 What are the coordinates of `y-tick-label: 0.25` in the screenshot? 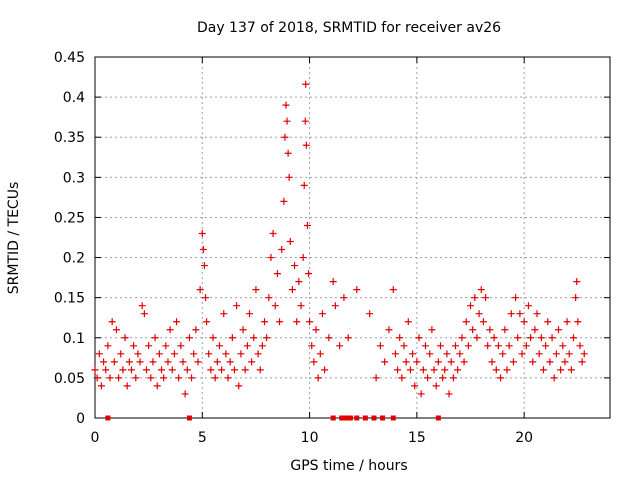 It's located at (69, 218).